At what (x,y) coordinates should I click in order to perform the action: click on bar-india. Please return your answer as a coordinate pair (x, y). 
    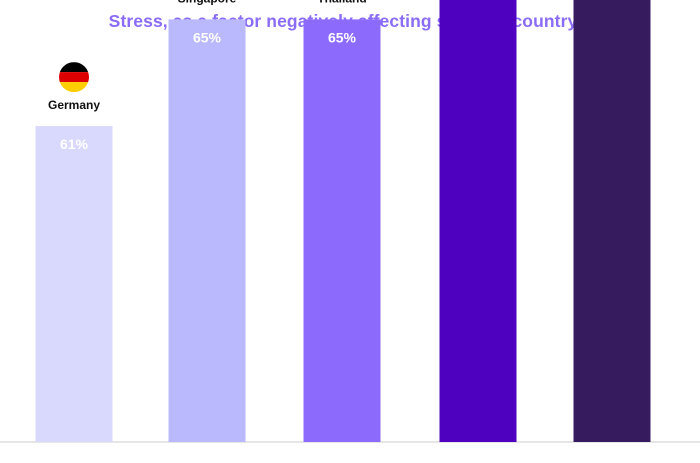
    Looking at the image, I should click on (612, 221).